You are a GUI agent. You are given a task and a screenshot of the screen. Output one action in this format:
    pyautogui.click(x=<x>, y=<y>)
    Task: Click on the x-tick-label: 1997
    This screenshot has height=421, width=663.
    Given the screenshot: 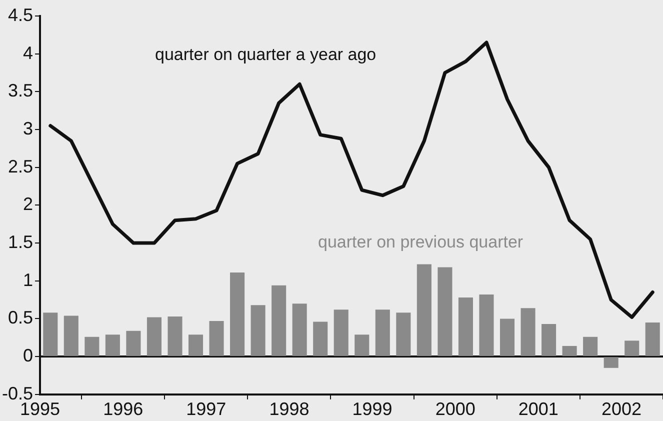 What is the action you would take?
    pyautogui.click(x=206, y=409)
    